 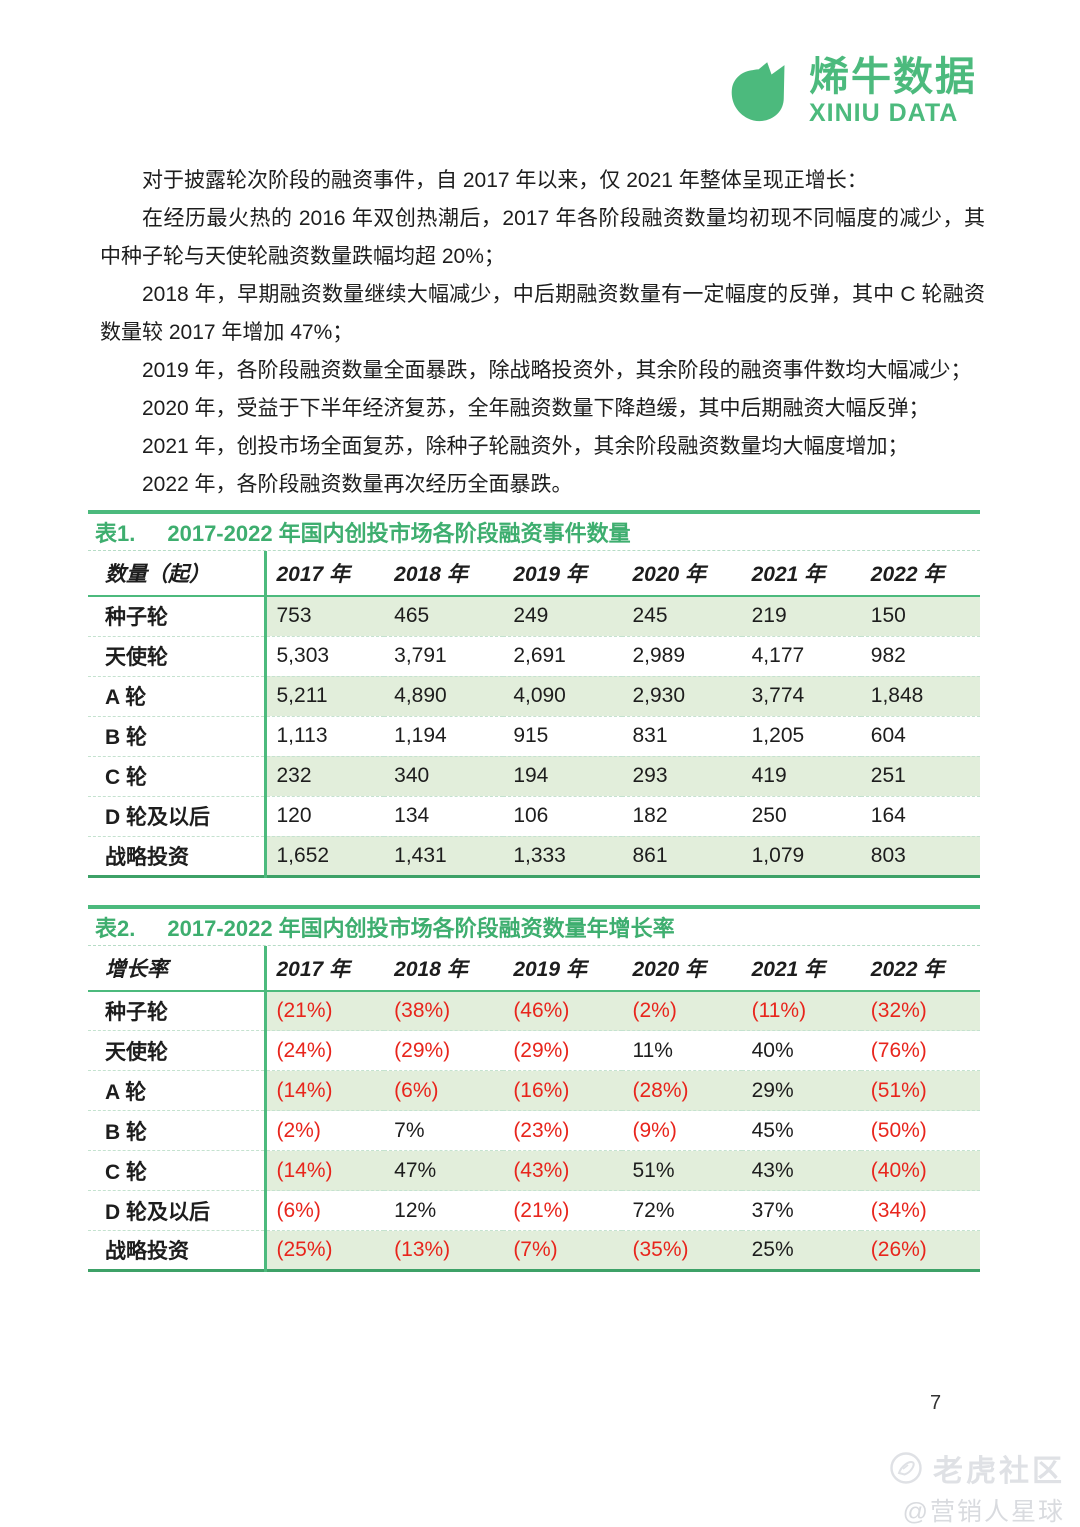 I want to click on table-cell: 4,090, so click(x=563, y=696).